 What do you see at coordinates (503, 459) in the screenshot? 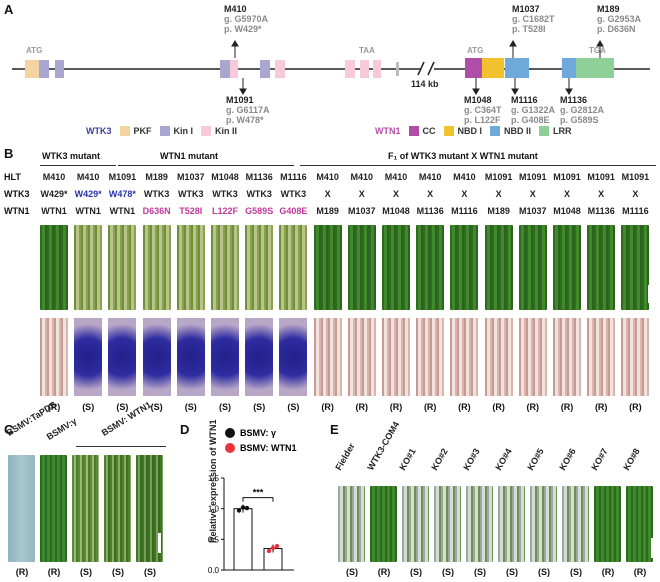
I see `line-label: KO#4` at bounding box center [503, 459].